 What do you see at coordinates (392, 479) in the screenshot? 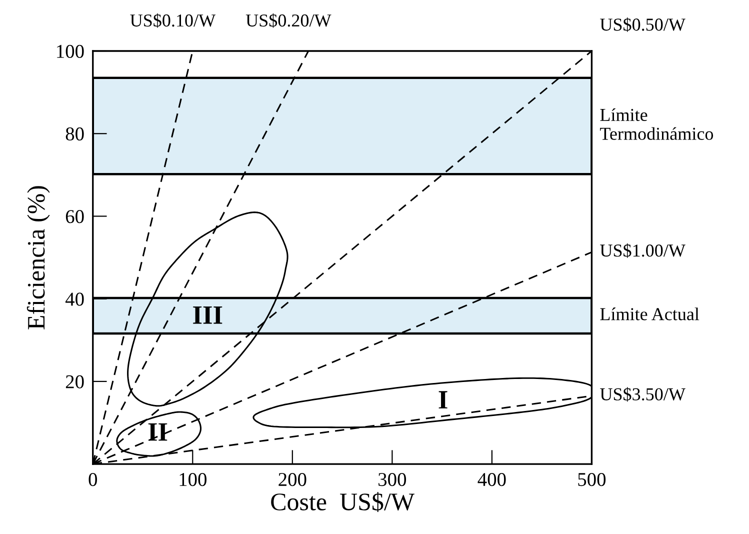
I see `x-tick-label: 300` at bounding box center [392, 479].